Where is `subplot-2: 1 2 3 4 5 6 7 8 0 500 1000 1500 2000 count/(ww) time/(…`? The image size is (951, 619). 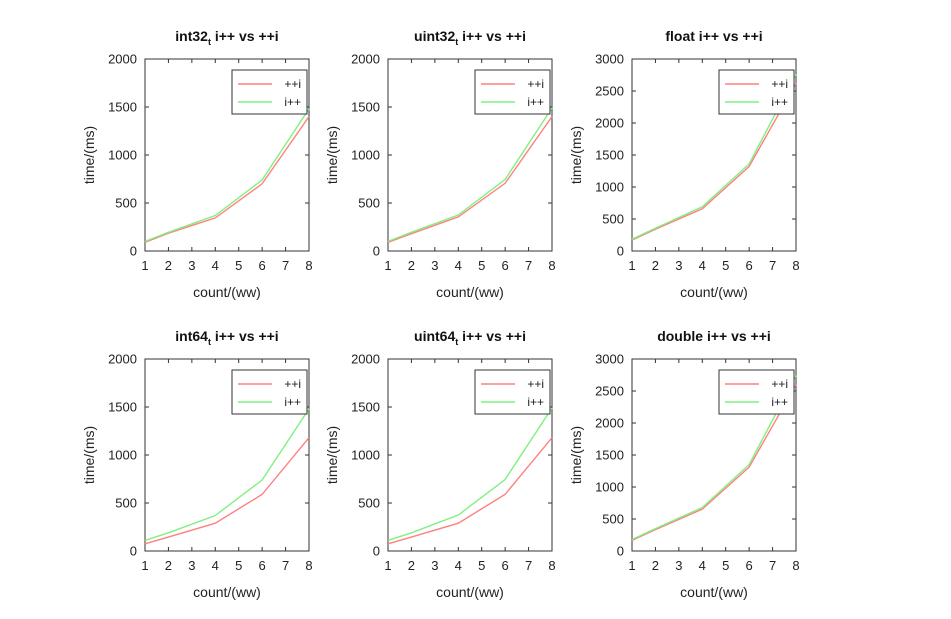 subplot-2: 1 2 3 4 5 6 7 8 0 500 1000 1500 2000 count/(ww) time/(… is located at coordinates (440, 164).